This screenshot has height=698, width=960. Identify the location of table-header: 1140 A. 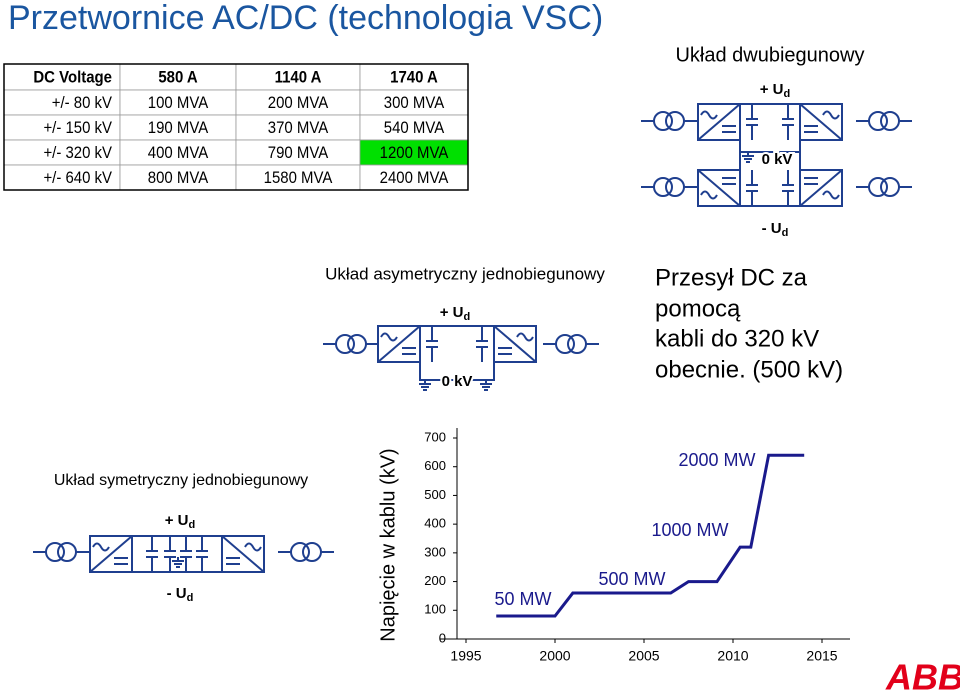
(298, 78).